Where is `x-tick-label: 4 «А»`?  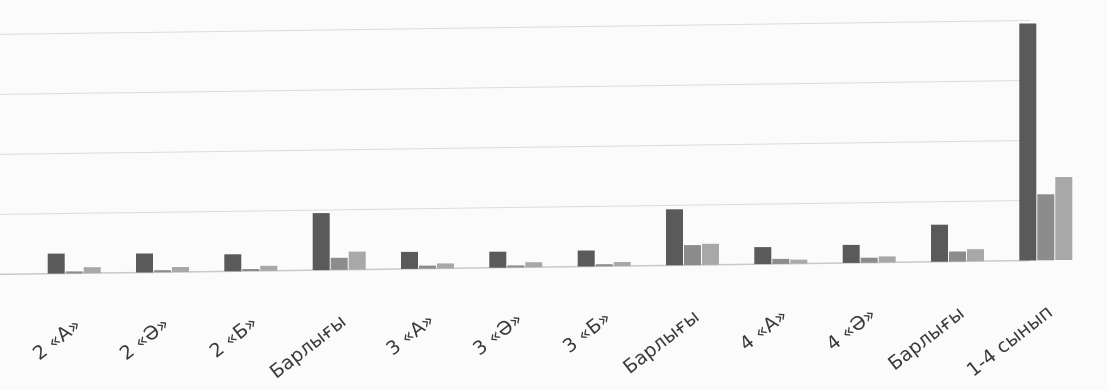 x-tick-label: 4 «А» is located at coordinates (764, 329).